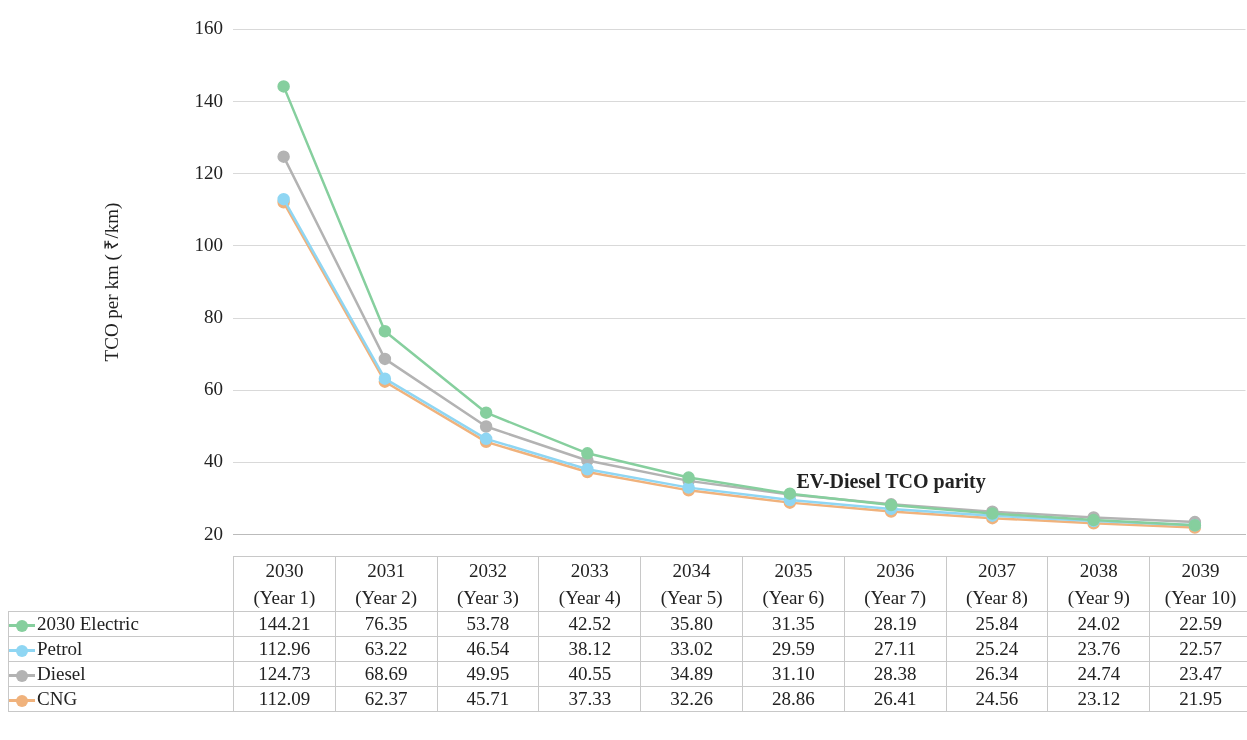 The image size is (1247, 740). I want to click on data-label: 46.54, so click(488, 649).